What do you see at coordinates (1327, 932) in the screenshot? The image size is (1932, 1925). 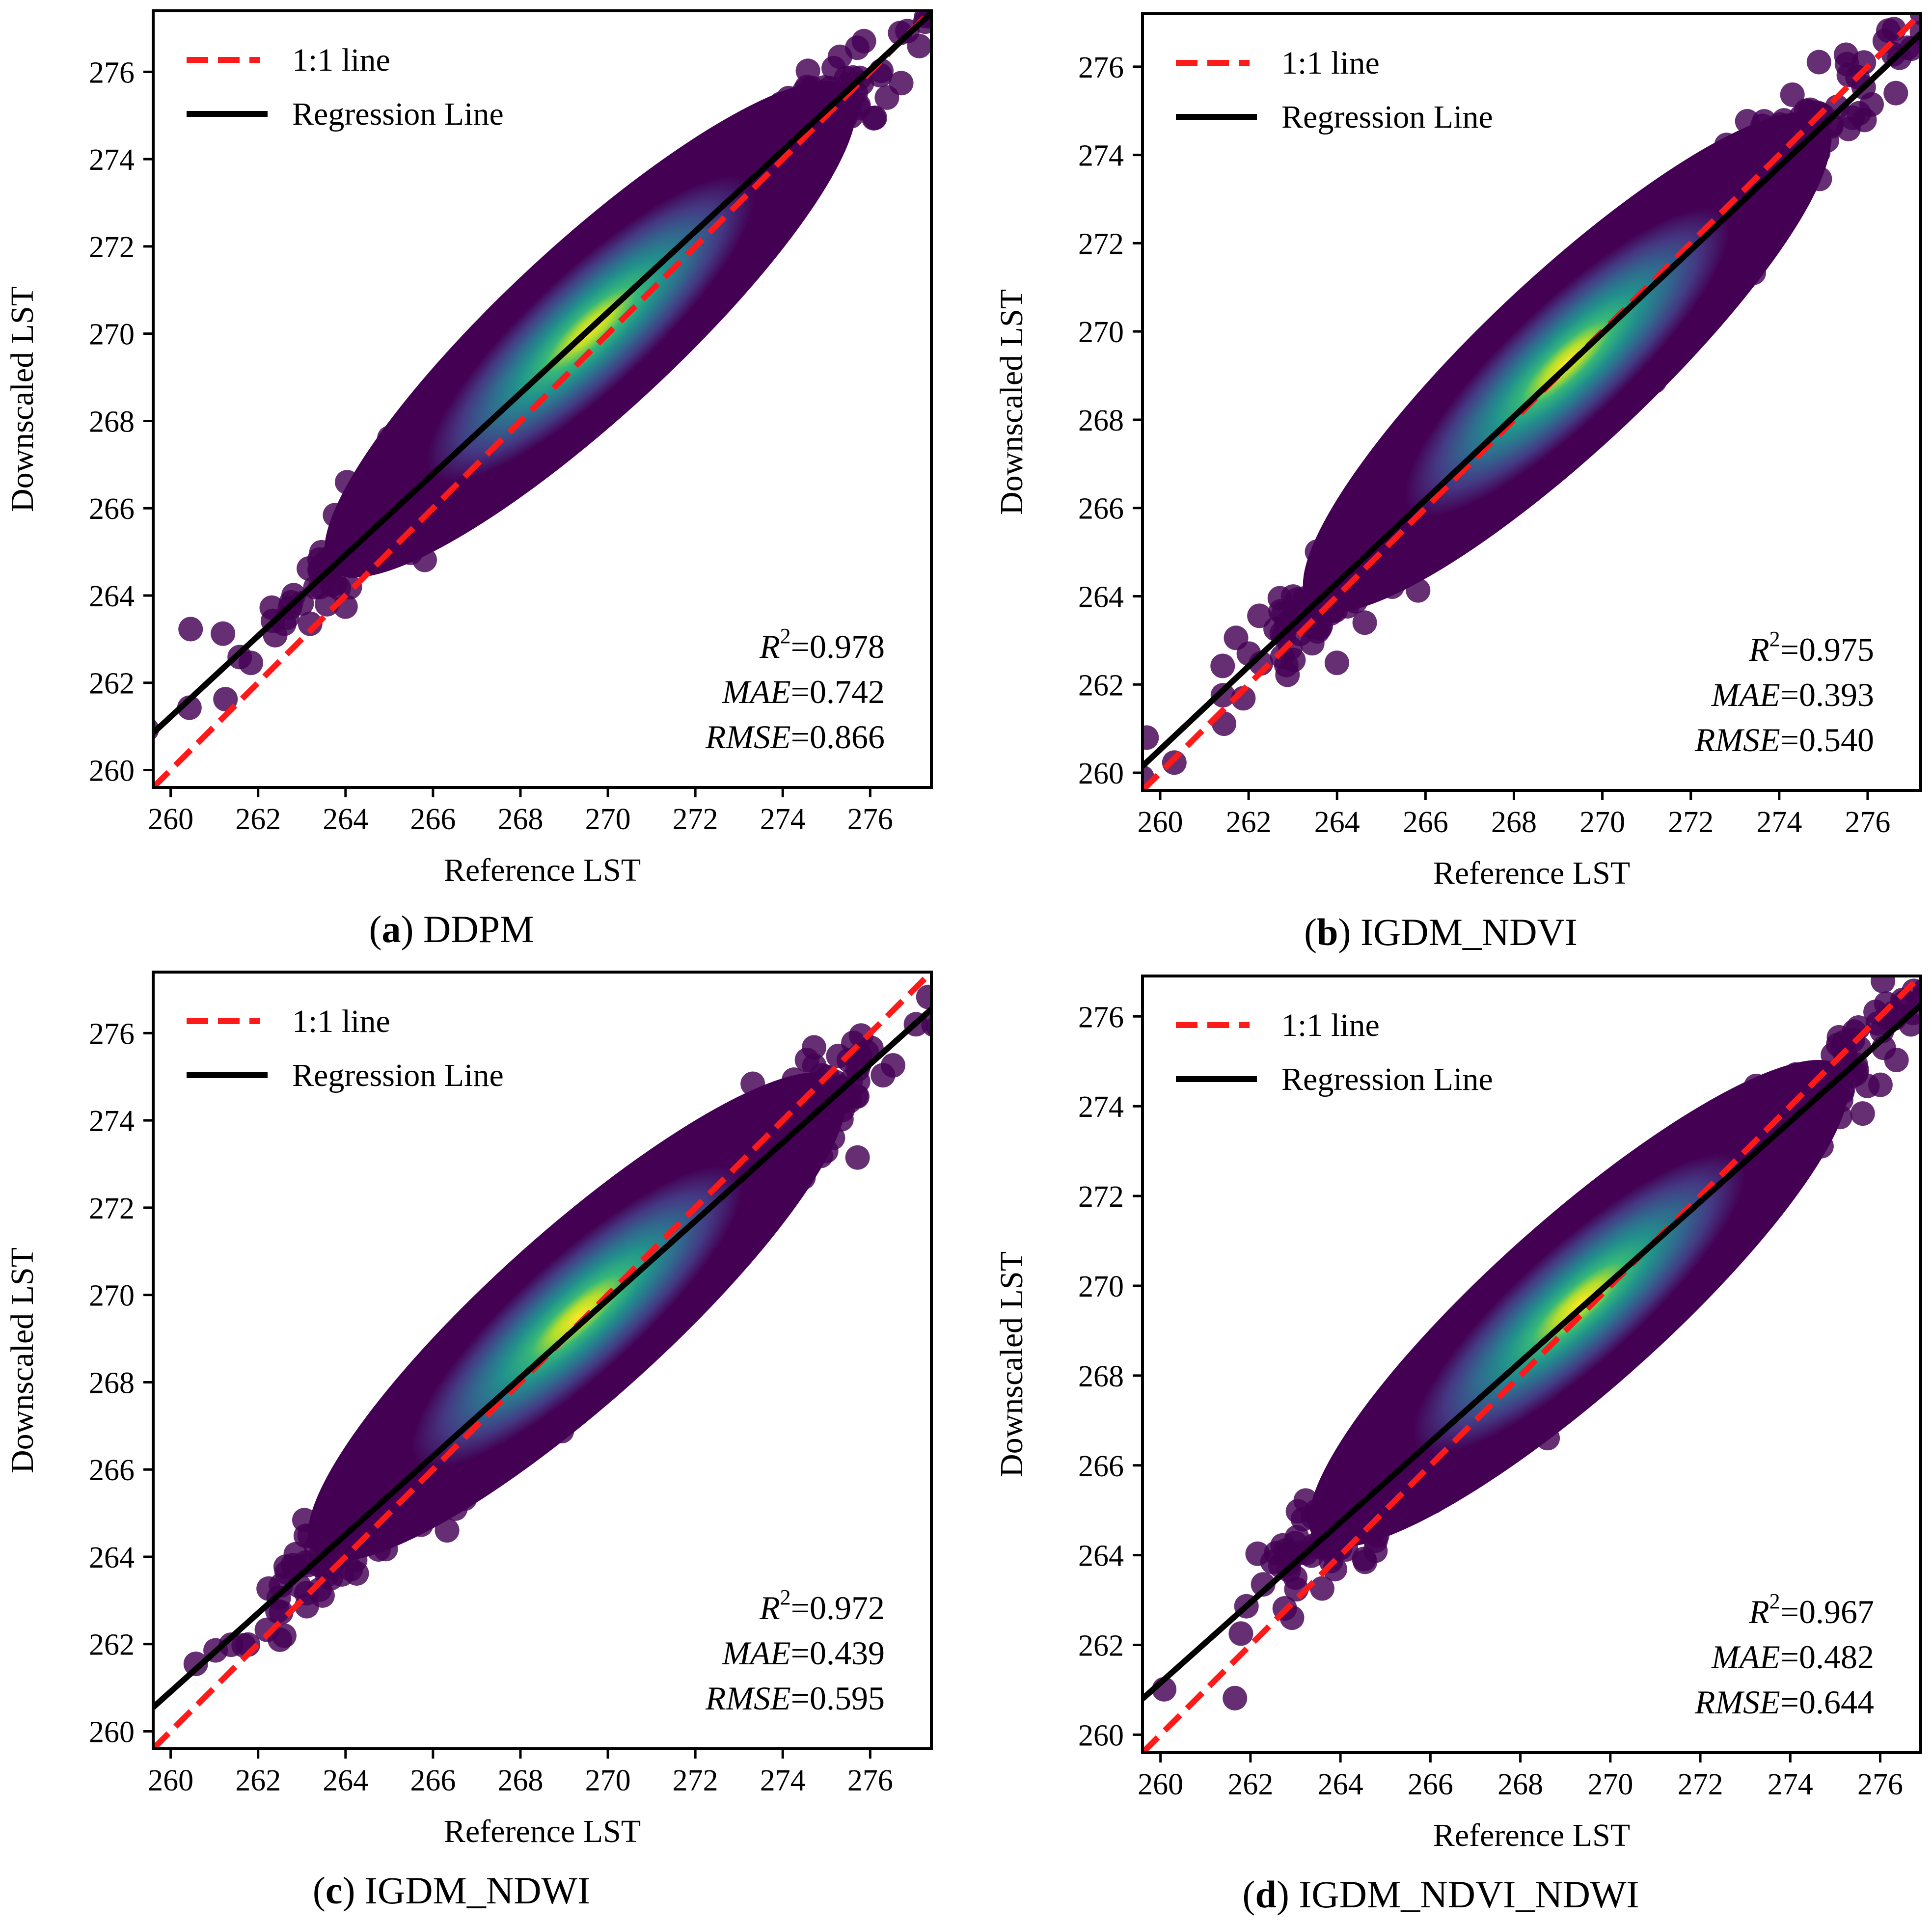 I see `caption-letter: b` at bounding box center [1327, 932].